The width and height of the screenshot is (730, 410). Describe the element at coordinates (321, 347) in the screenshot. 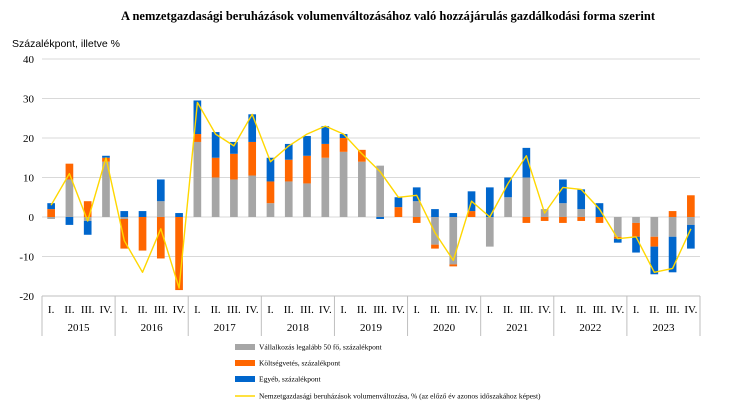

I see `legend-label: Vállalkozás legalább 50 fő, százalékpont` at that location.